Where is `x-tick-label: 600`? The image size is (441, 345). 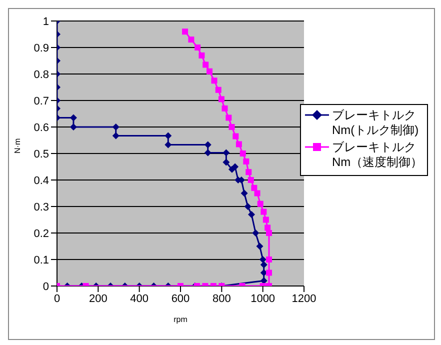 x-tick-label: 600 is located at coordinates (180, 298).